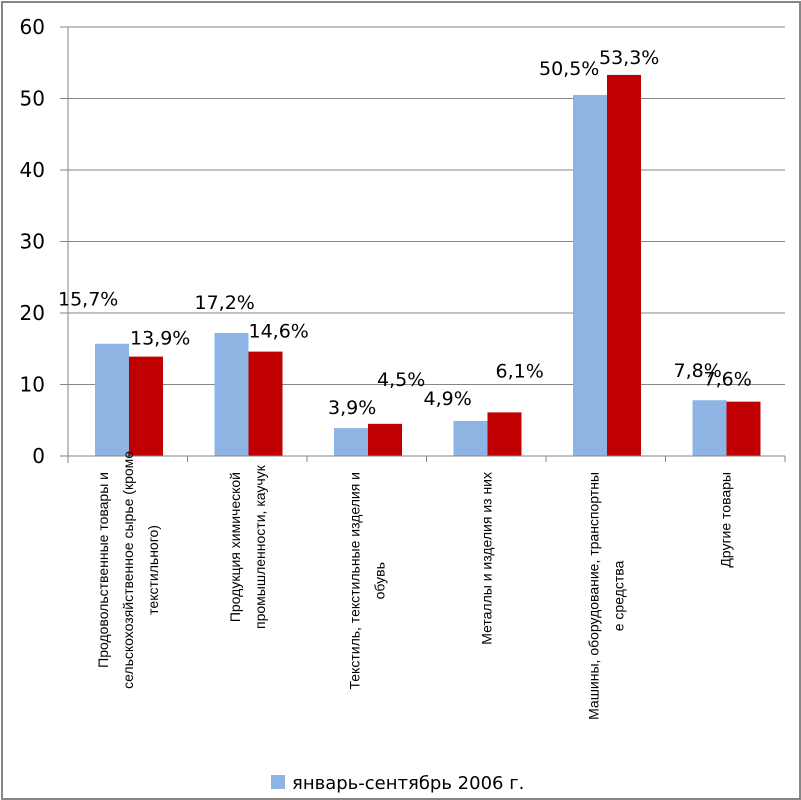 This screenshot has width=801, height=800. I want to click on category-label-line: текстильного), so click(153, 570).